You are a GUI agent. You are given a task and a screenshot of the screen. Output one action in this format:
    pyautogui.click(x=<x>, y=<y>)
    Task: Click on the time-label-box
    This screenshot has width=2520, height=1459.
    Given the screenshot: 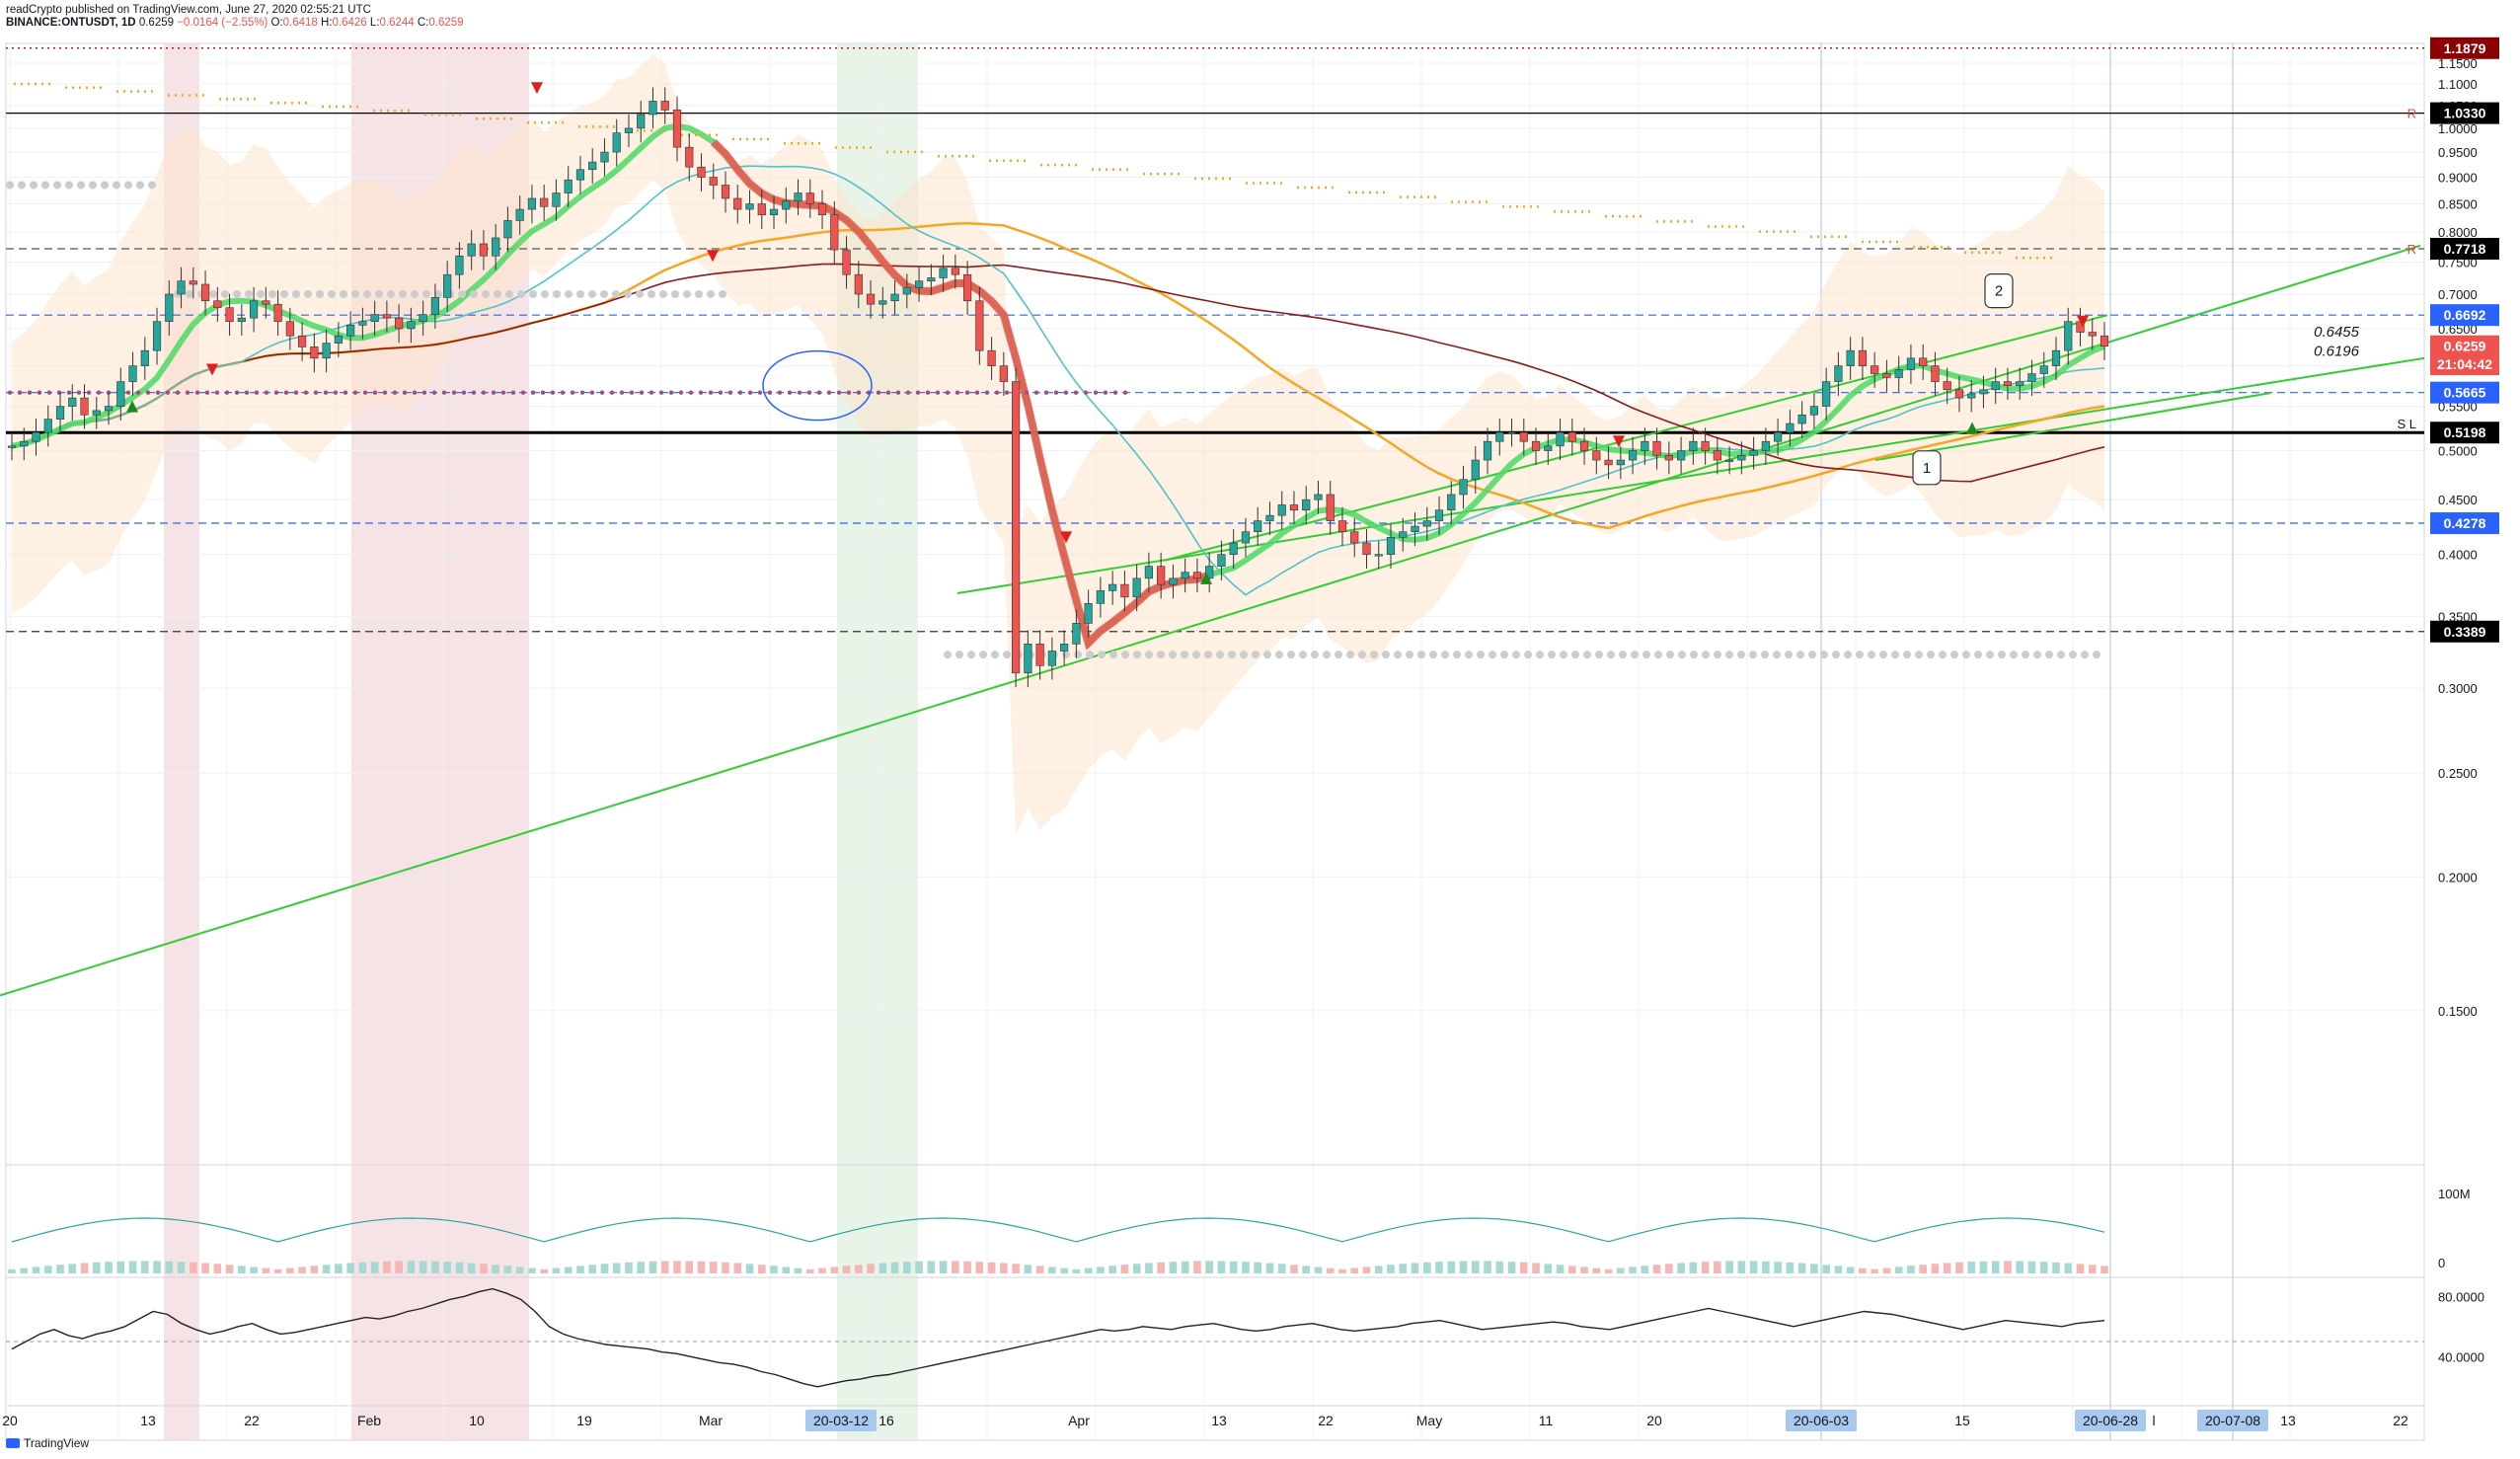 What is the action you would take?
    pyautogui.click(x=2110, y=1420)
    